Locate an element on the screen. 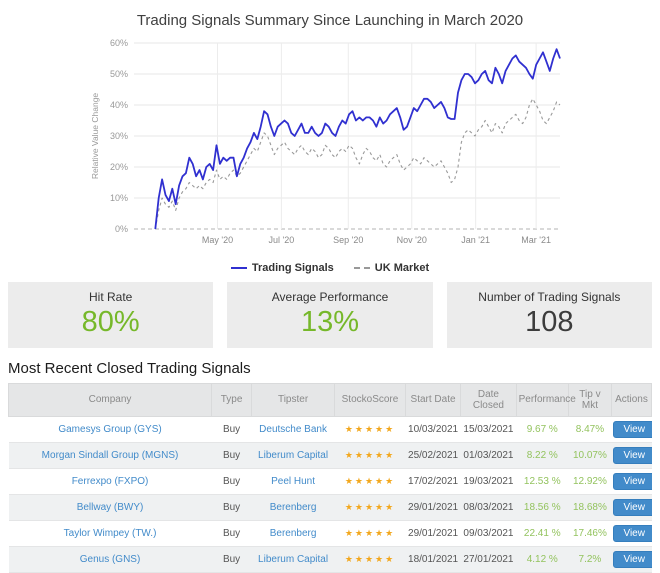  svg-text: Mar '21 is located at coordinates (536, 240).